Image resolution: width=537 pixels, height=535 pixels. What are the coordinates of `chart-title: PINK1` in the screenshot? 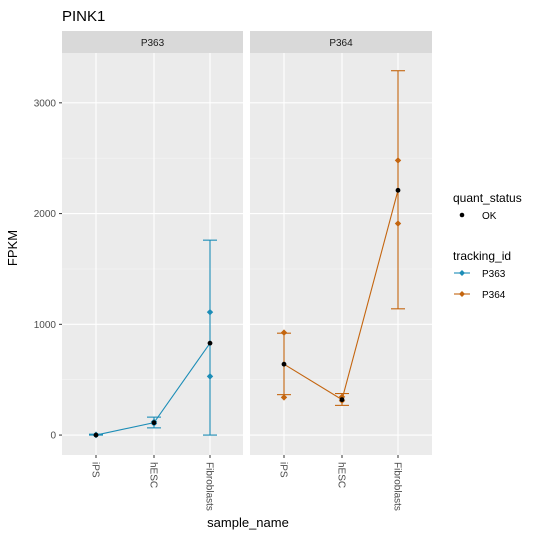 It's located at (83, 16).